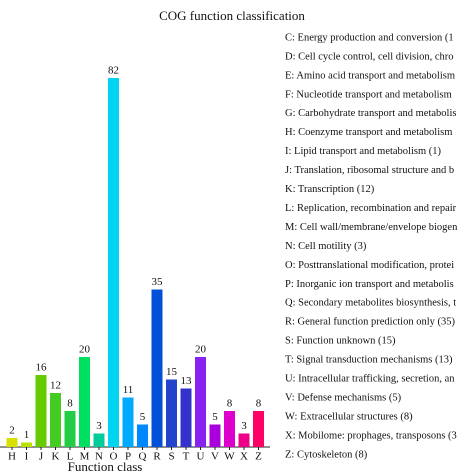 Image resolution: width=474 pixels, height=474 pixels. I want to click on legend-entry: X: Mobilome: prophages, transposons (3, so click(371, 435).